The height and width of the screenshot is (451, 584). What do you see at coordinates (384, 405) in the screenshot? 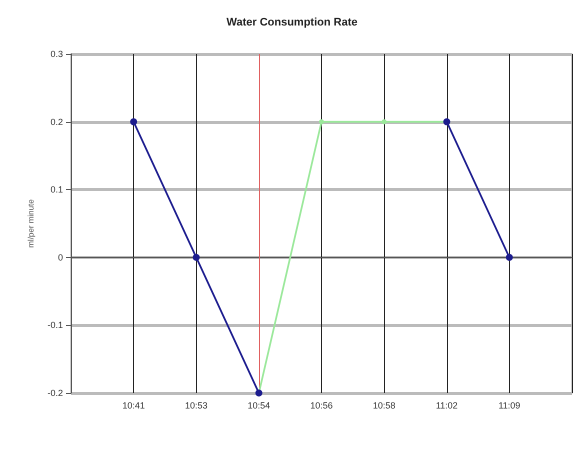
I see `x-tick-label: 10:58` at bounding box center [384, 405].